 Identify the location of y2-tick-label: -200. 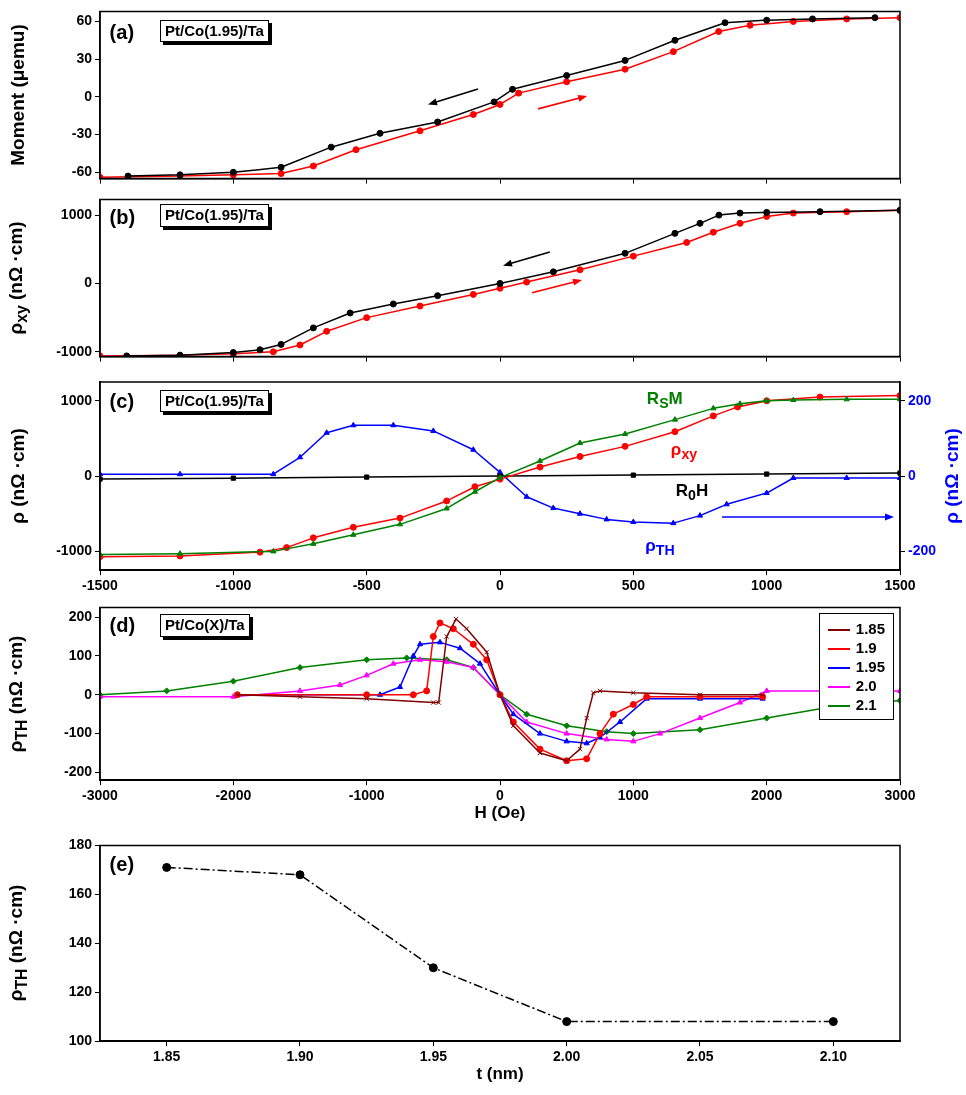
(922, 550).